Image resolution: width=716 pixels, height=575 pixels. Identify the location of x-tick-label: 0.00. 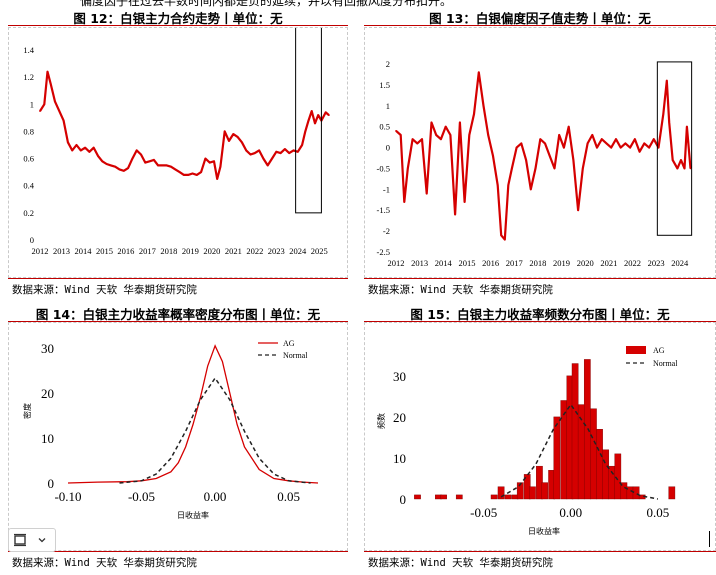
(570, 512).